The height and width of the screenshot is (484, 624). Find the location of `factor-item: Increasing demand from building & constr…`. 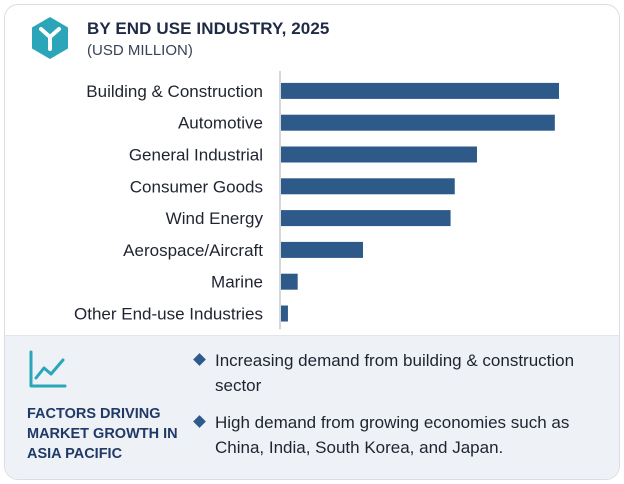

factor-item: Increasing demand from building & constr… is located at coordinates (403, 373).